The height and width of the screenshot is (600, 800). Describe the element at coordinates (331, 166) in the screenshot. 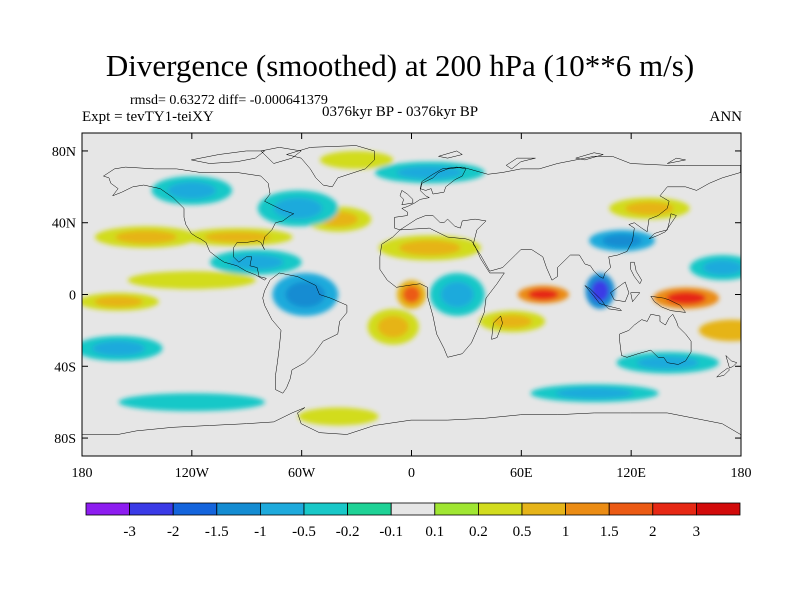

I see `coast-greenland` at that location.